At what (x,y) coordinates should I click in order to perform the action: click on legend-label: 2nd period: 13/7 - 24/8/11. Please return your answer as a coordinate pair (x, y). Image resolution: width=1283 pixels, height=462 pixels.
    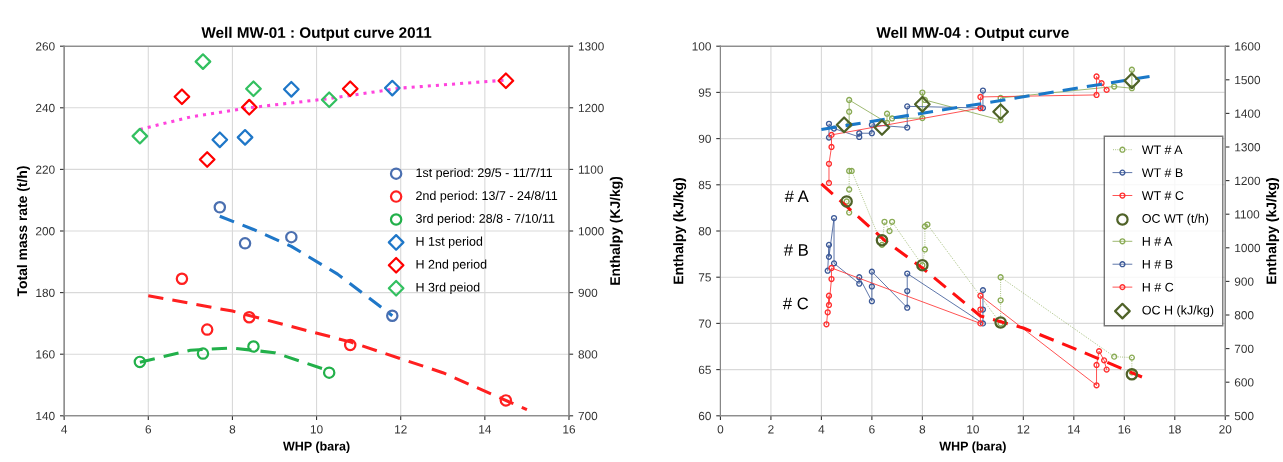
    Looking at the image, I should click on (487, 196).